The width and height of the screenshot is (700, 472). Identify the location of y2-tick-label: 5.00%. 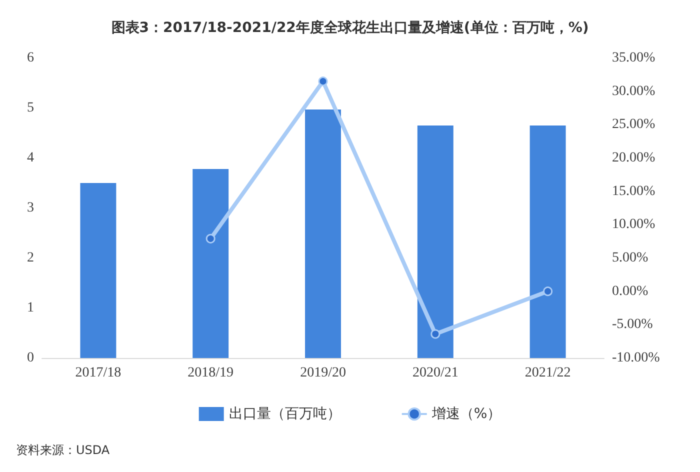
(630, 258).